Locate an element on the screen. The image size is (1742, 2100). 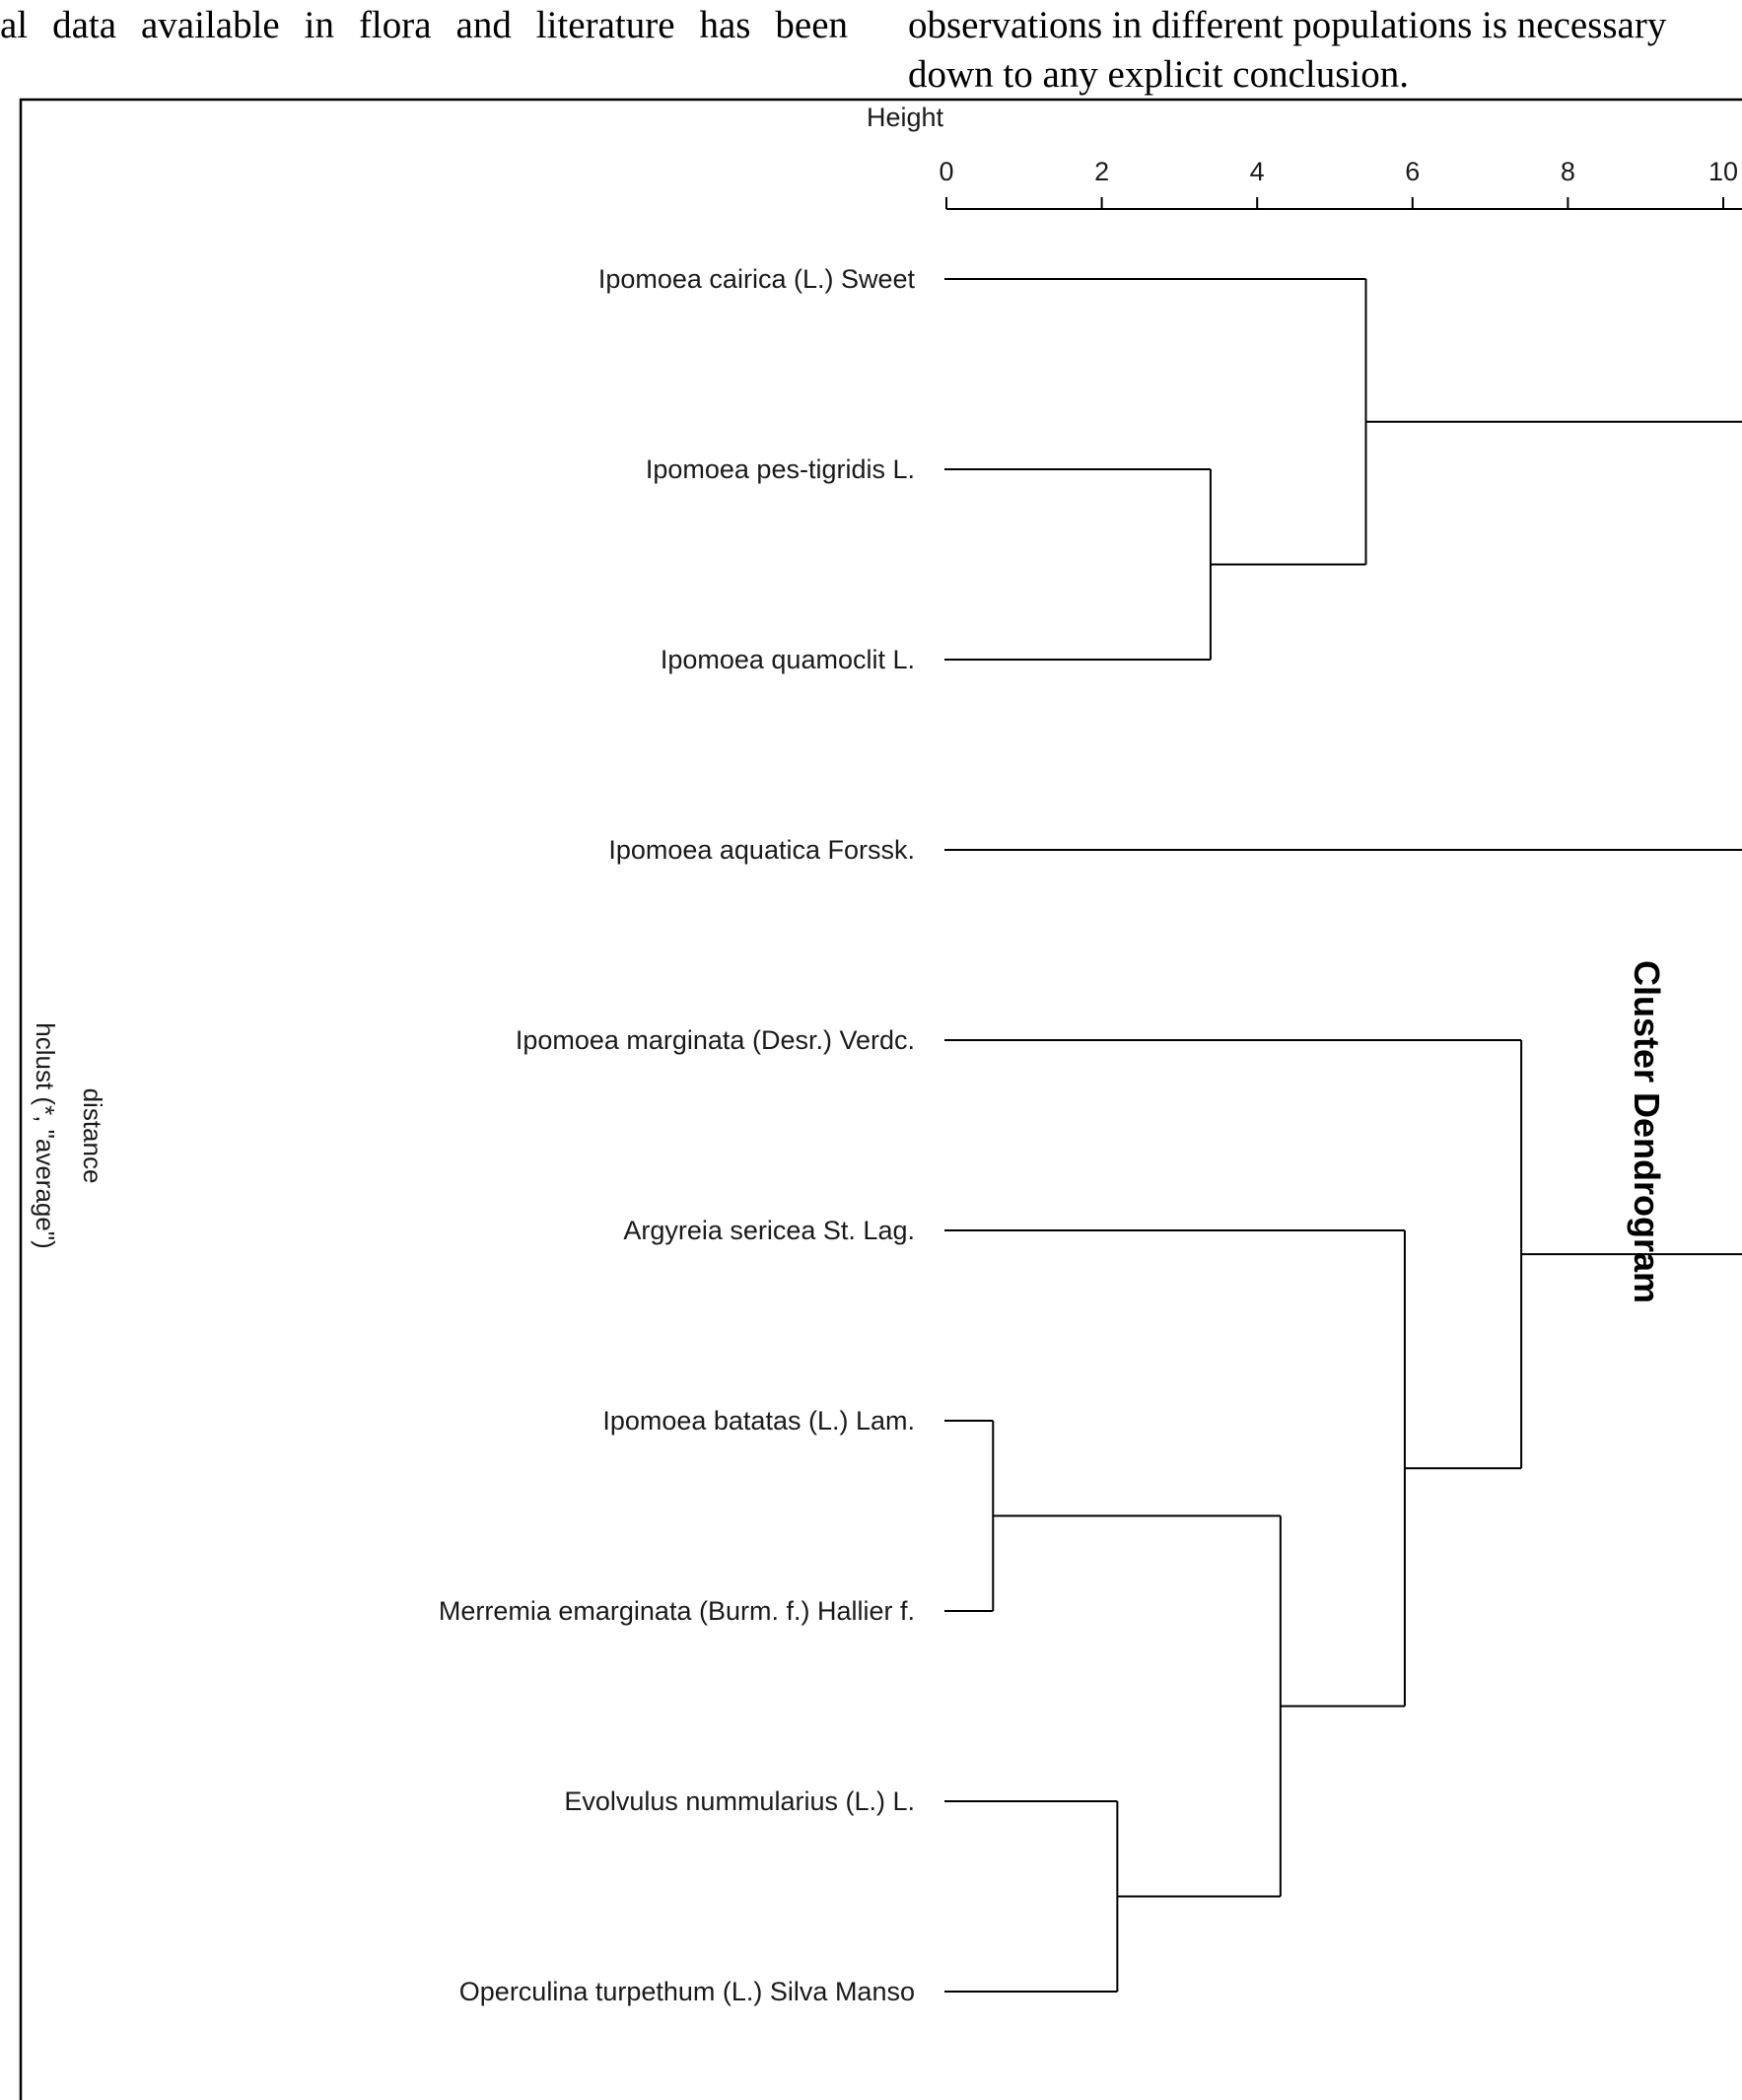
leaf-label: Ipomoea batatas (L.) Lam. is located at coordinates (758, 1420).